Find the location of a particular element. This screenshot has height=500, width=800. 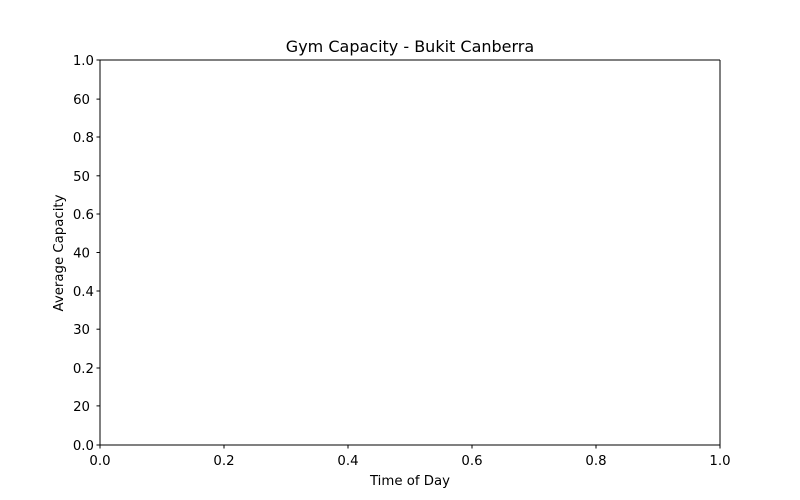

y-axis-ticks-primary: 0.0 0.2 0.4 0.6 0.8 1.0 is located at coordinates (86, 254).